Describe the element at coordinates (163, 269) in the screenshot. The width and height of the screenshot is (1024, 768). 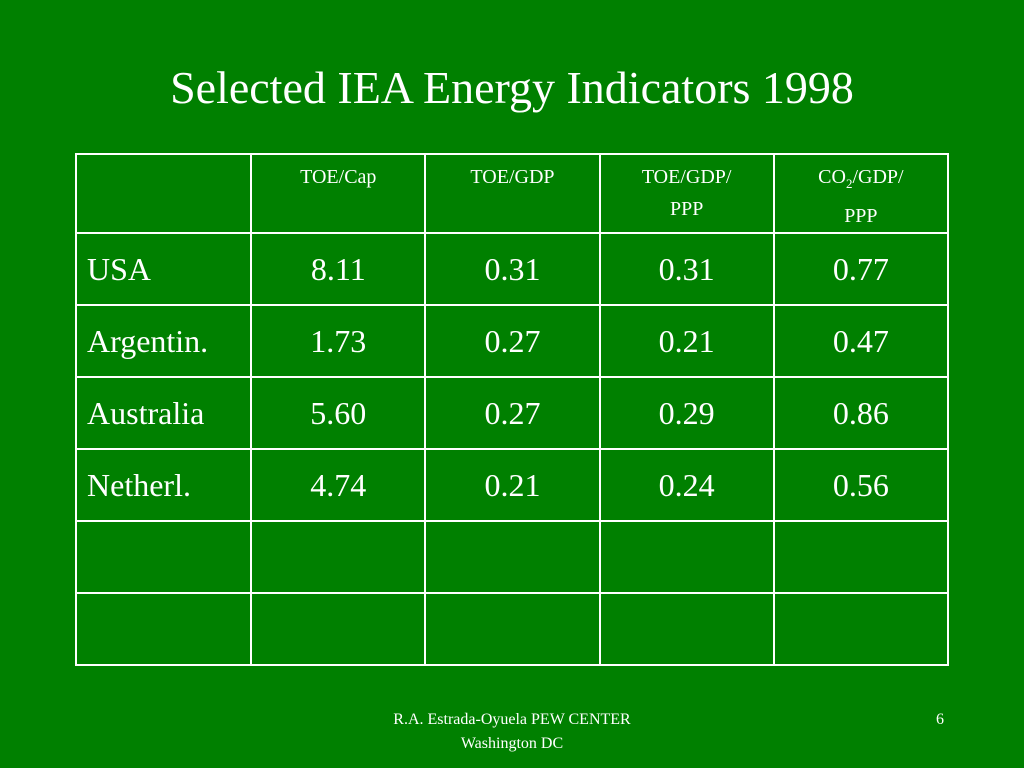
I see `row-label: USA` at that location.